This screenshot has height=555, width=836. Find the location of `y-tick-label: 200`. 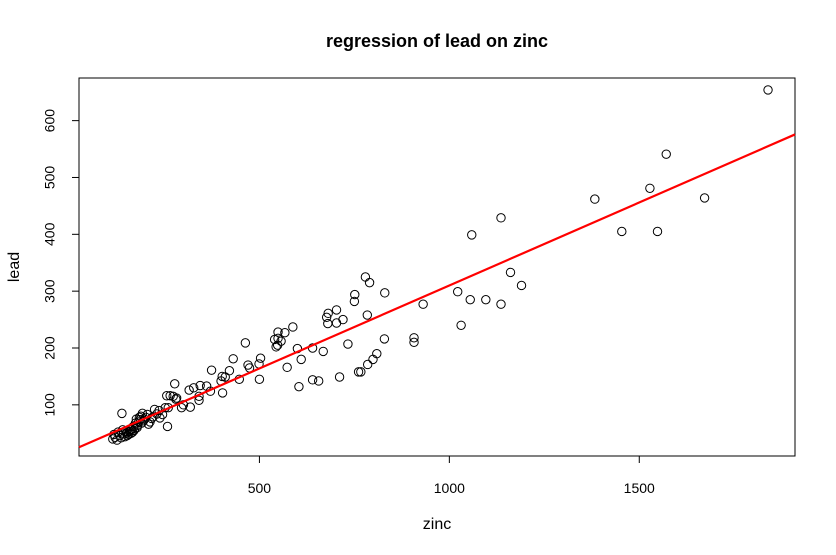

y-tick-label: 200 is located at coordinates (50, 348).